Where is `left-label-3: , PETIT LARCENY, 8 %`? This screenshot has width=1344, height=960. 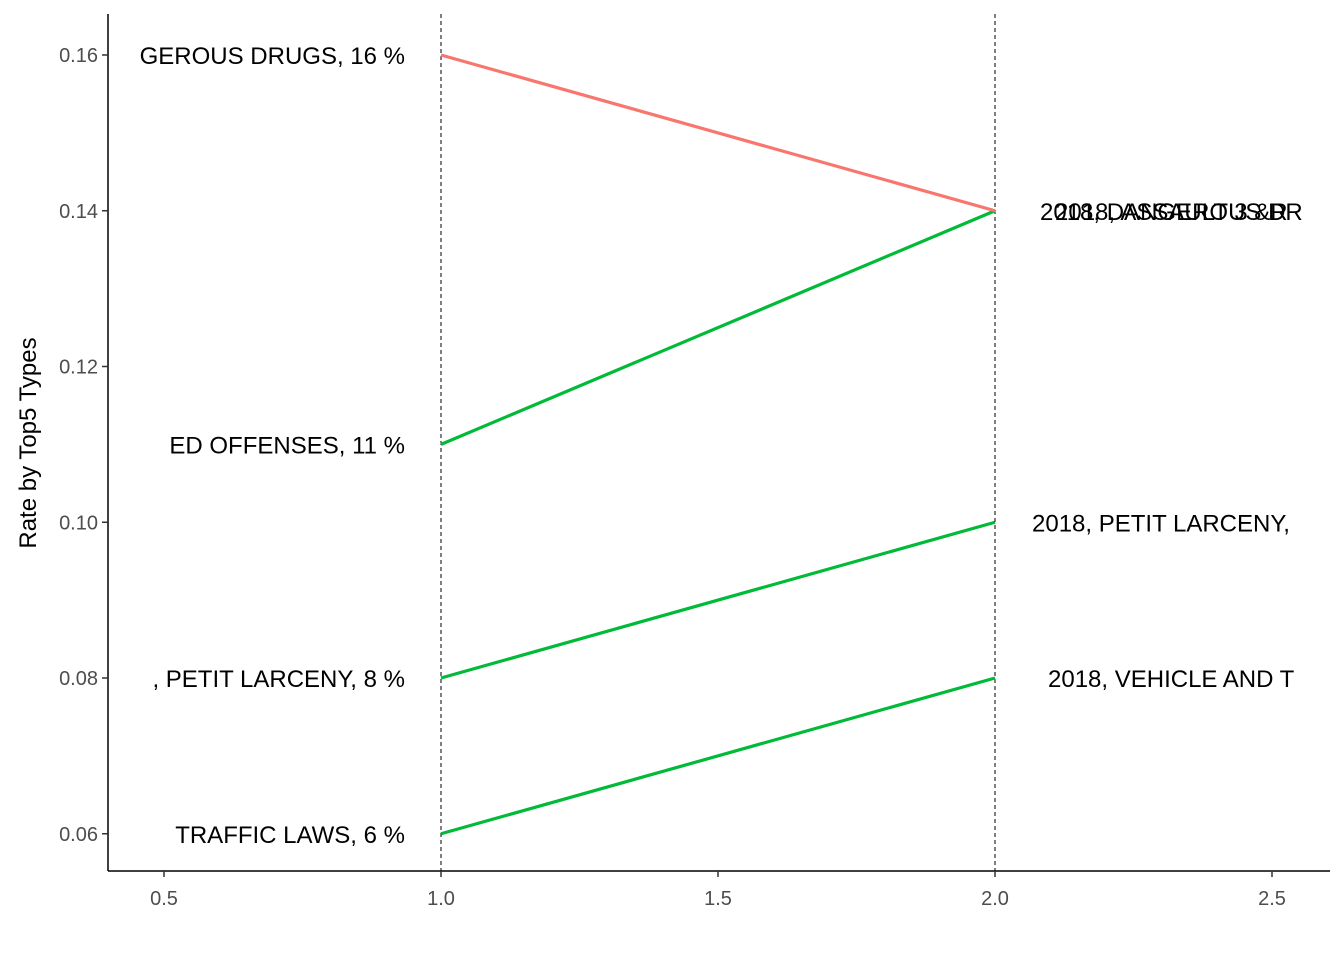
left-label-3: , PETIT LARCENY, 8 % is located at coordinates (278, 679).